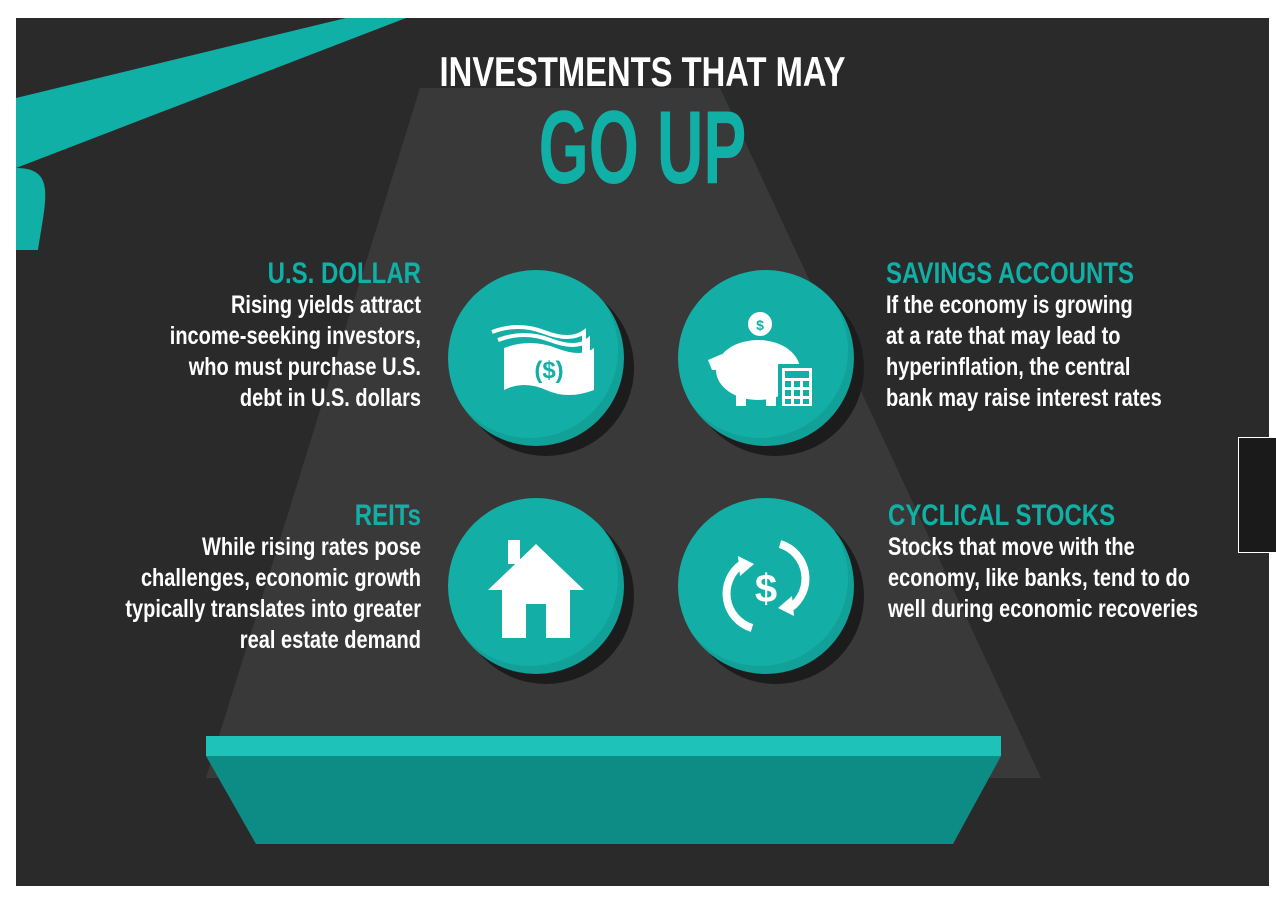 This screenshot has height=902, width=1276. I want to click on item-heading: REITs, so click(387, 515).